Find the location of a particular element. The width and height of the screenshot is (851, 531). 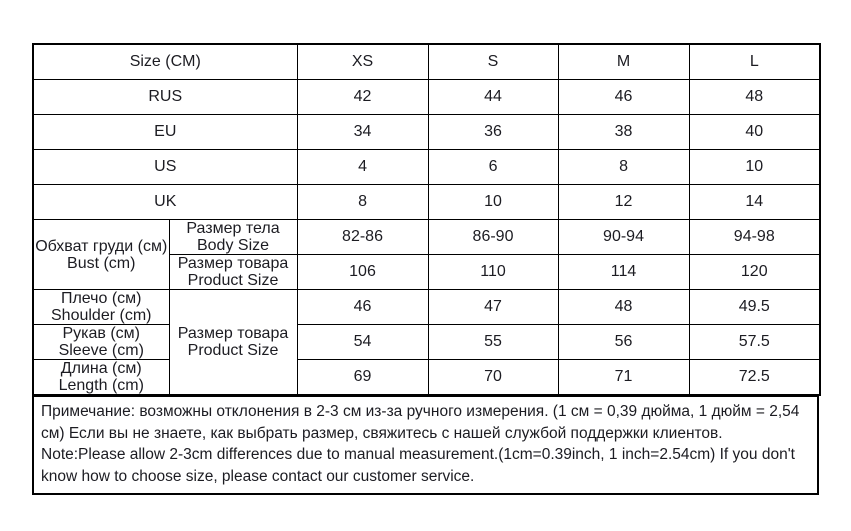

row-label-length: Длина (см) Length (cm) is located at coordinates (101, 377).